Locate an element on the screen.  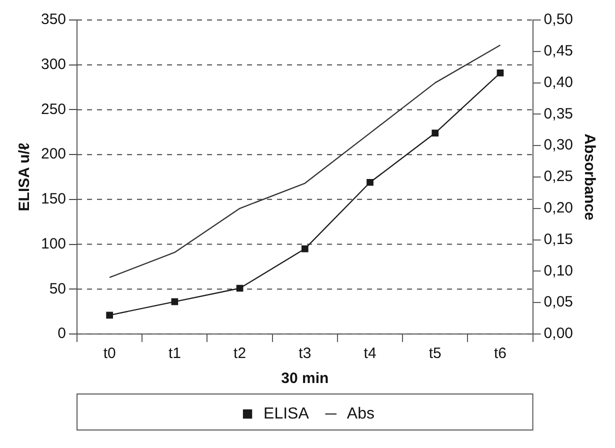
x-tick-label: t3 is located at coordinates (305, 353).